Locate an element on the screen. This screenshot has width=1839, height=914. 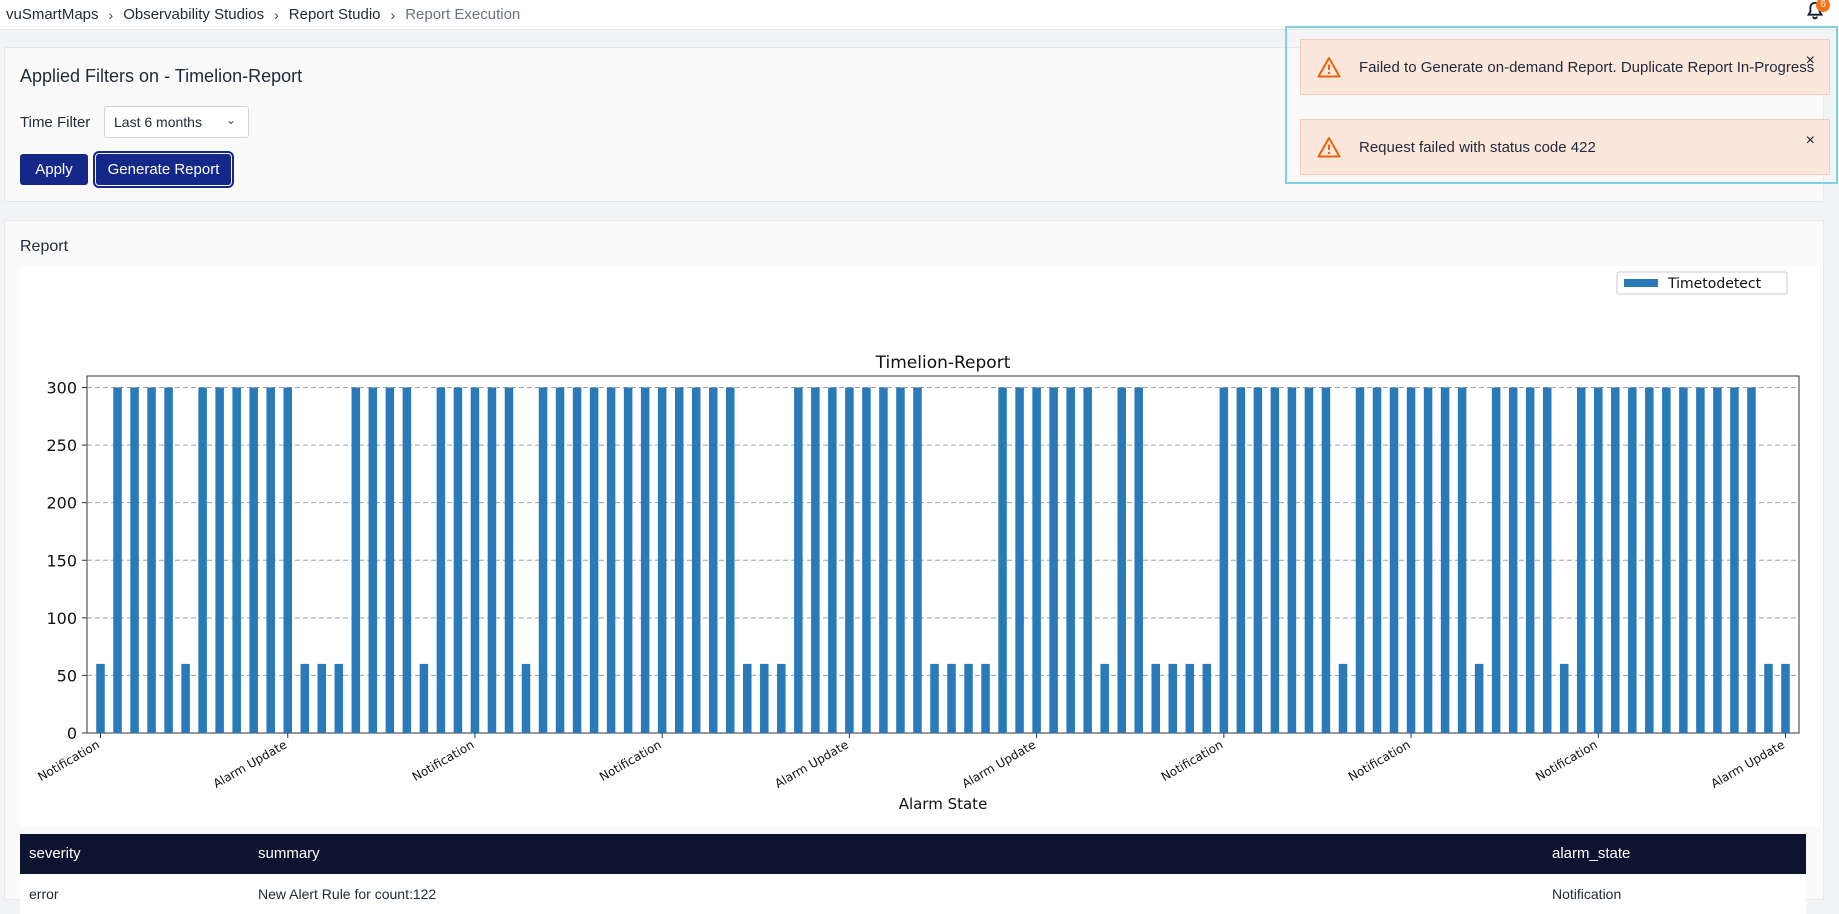
breadcrumb-home-link: vuSmartMaps is located at coordinates (52, 14).